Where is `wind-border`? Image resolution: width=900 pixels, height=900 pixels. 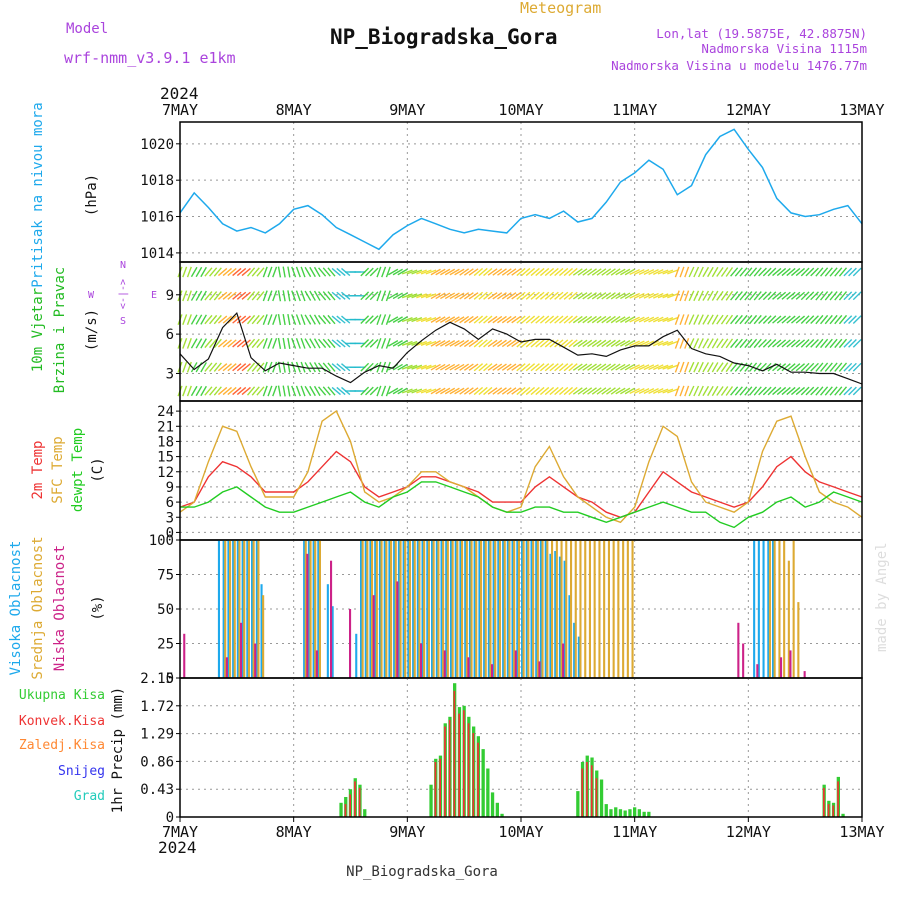 wind-border is located at coordinates (521, 331).